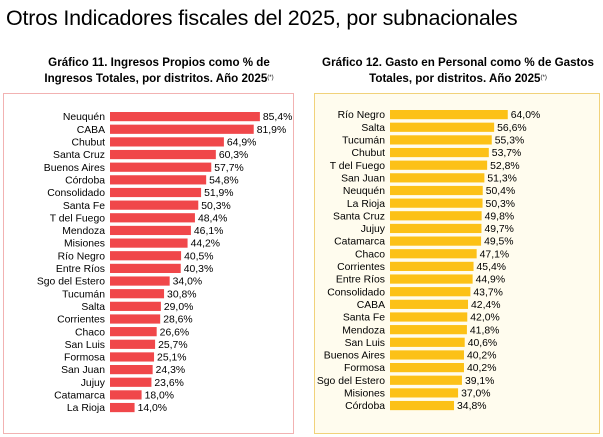  I want to click on ingresos-value-label: 48,4%, so click(212, 218).